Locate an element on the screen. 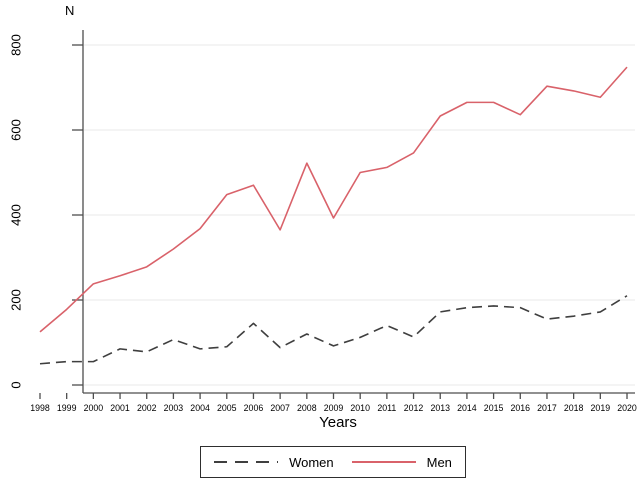 This screenshot has height=484, width=640. x-tick-label-2017: 2017 is located at coordinates (547, 408).